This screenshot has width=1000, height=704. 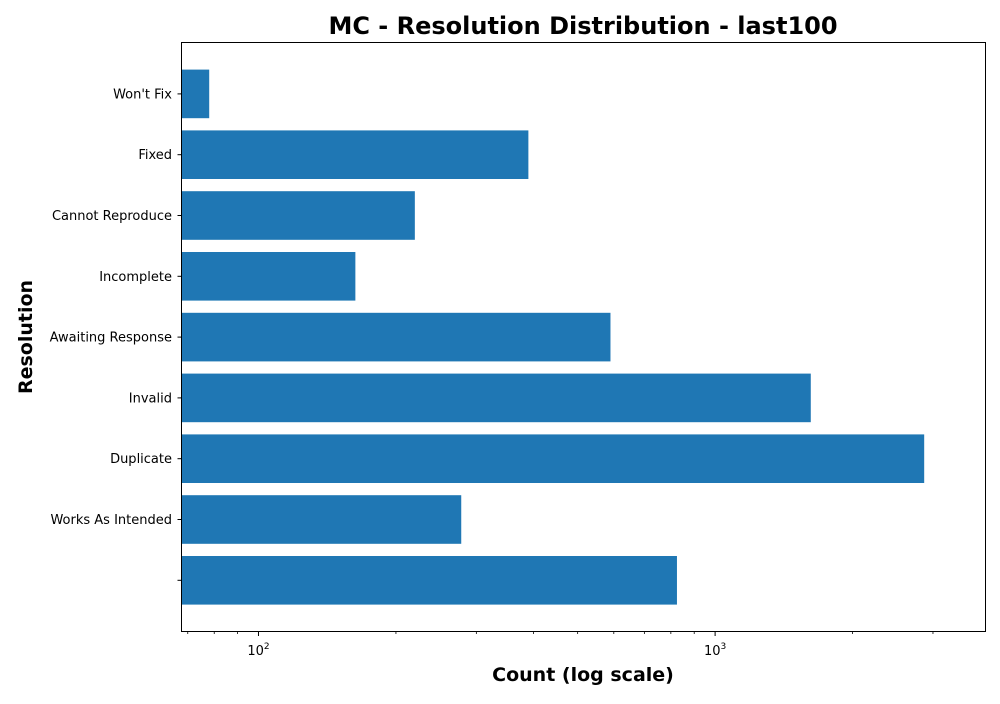 What do you see at coordinates (142, 94) in the screenshot?
I see `y-tick-label: Won't Fix` at bounding box center [142, 94].